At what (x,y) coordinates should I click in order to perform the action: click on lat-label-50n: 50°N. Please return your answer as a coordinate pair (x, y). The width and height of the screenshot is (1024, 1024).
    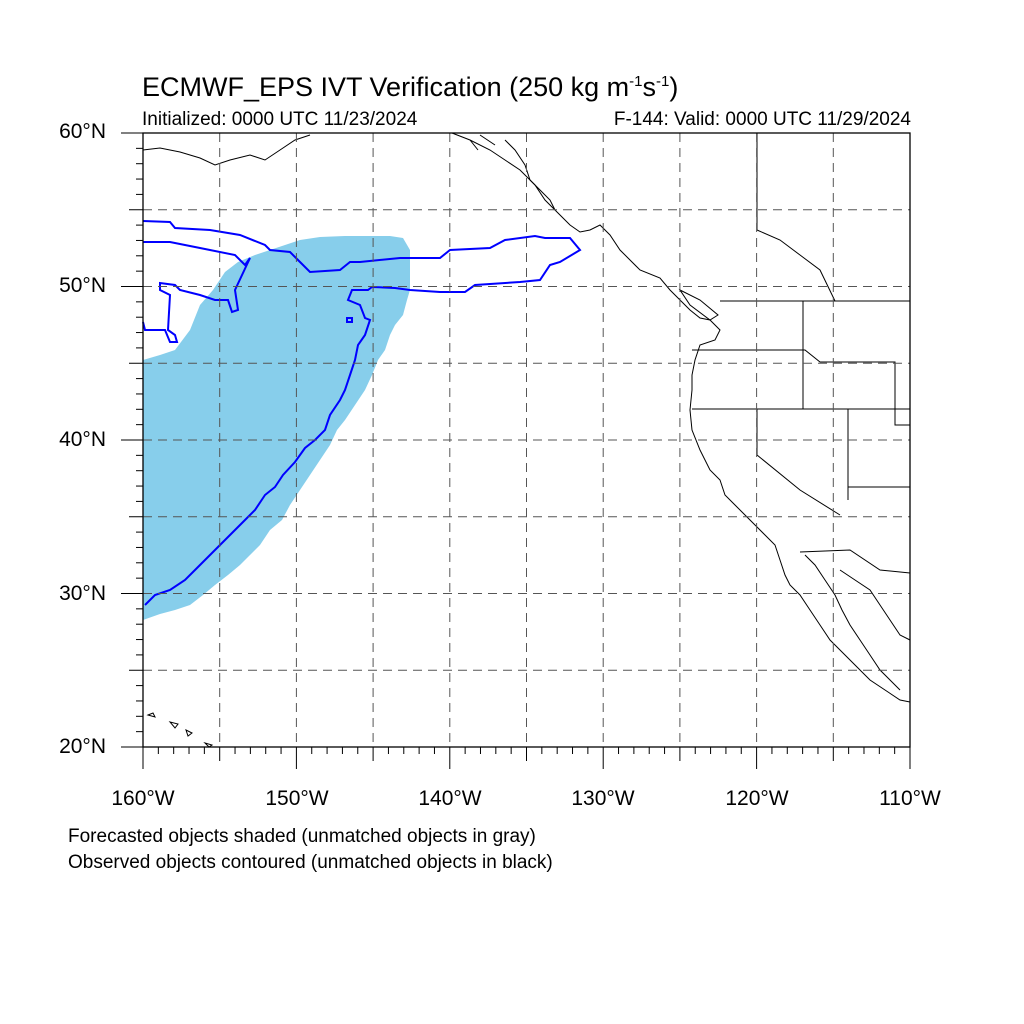
    Looking at the image, I should click on (82, 285).